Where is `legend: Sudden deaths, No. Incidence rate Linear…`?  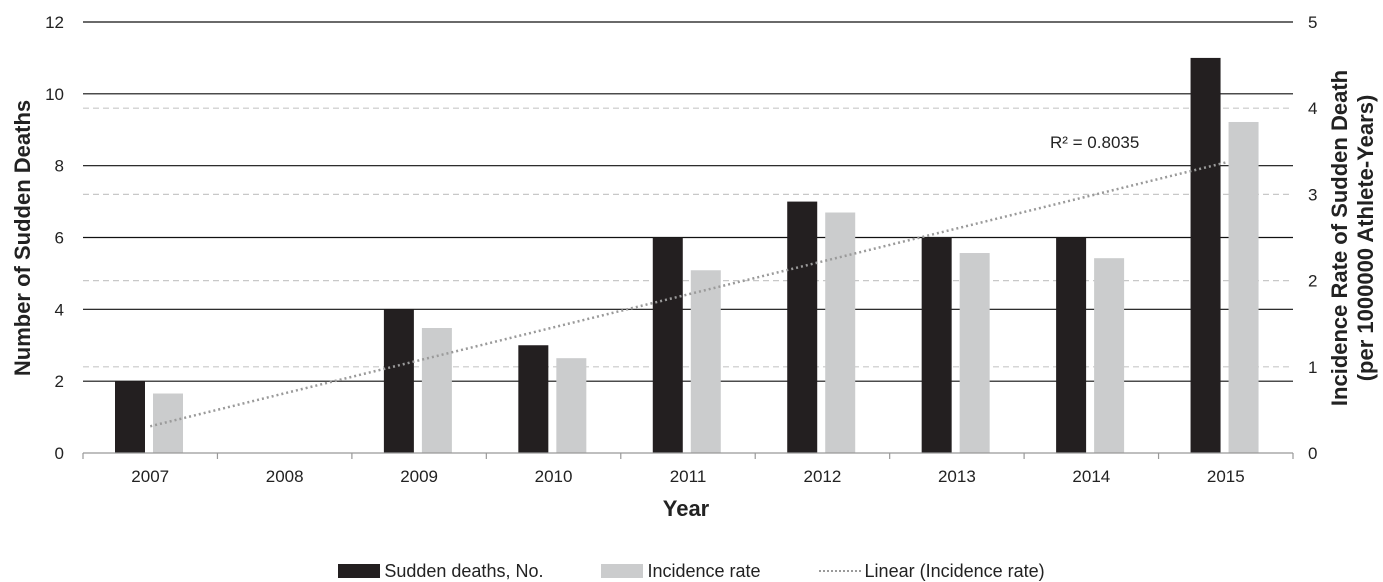
legend: Sudden deaths, No. Incidence rate Linear… is located at coordinates (691, 571).